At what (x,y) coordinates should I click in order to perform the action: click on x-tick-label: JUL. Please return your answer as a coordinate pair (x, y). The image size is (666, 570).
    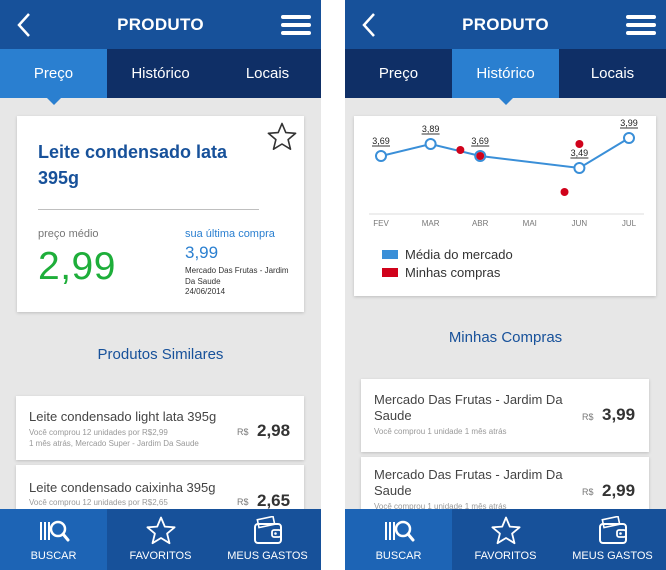
    Looking at the image, I should click on (629, 223).